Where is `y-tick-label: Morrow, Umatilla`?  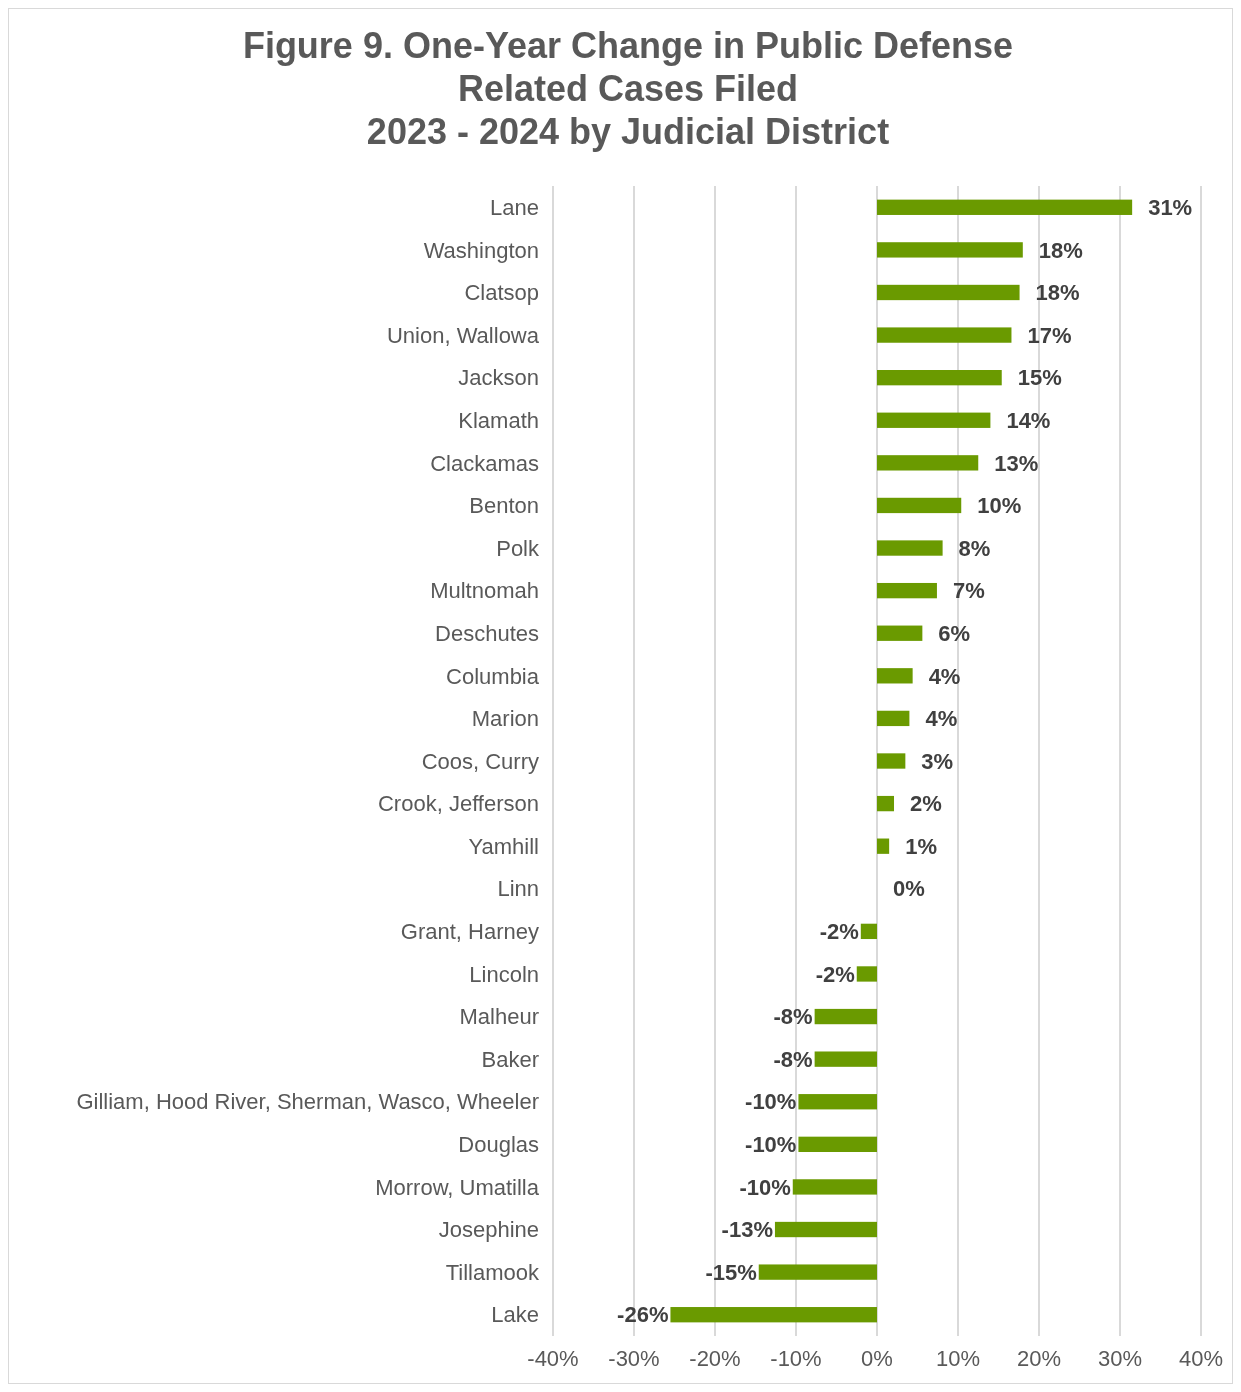 y-tick-label: Morrow, Umatilla is located at coordinates (457, 1187).